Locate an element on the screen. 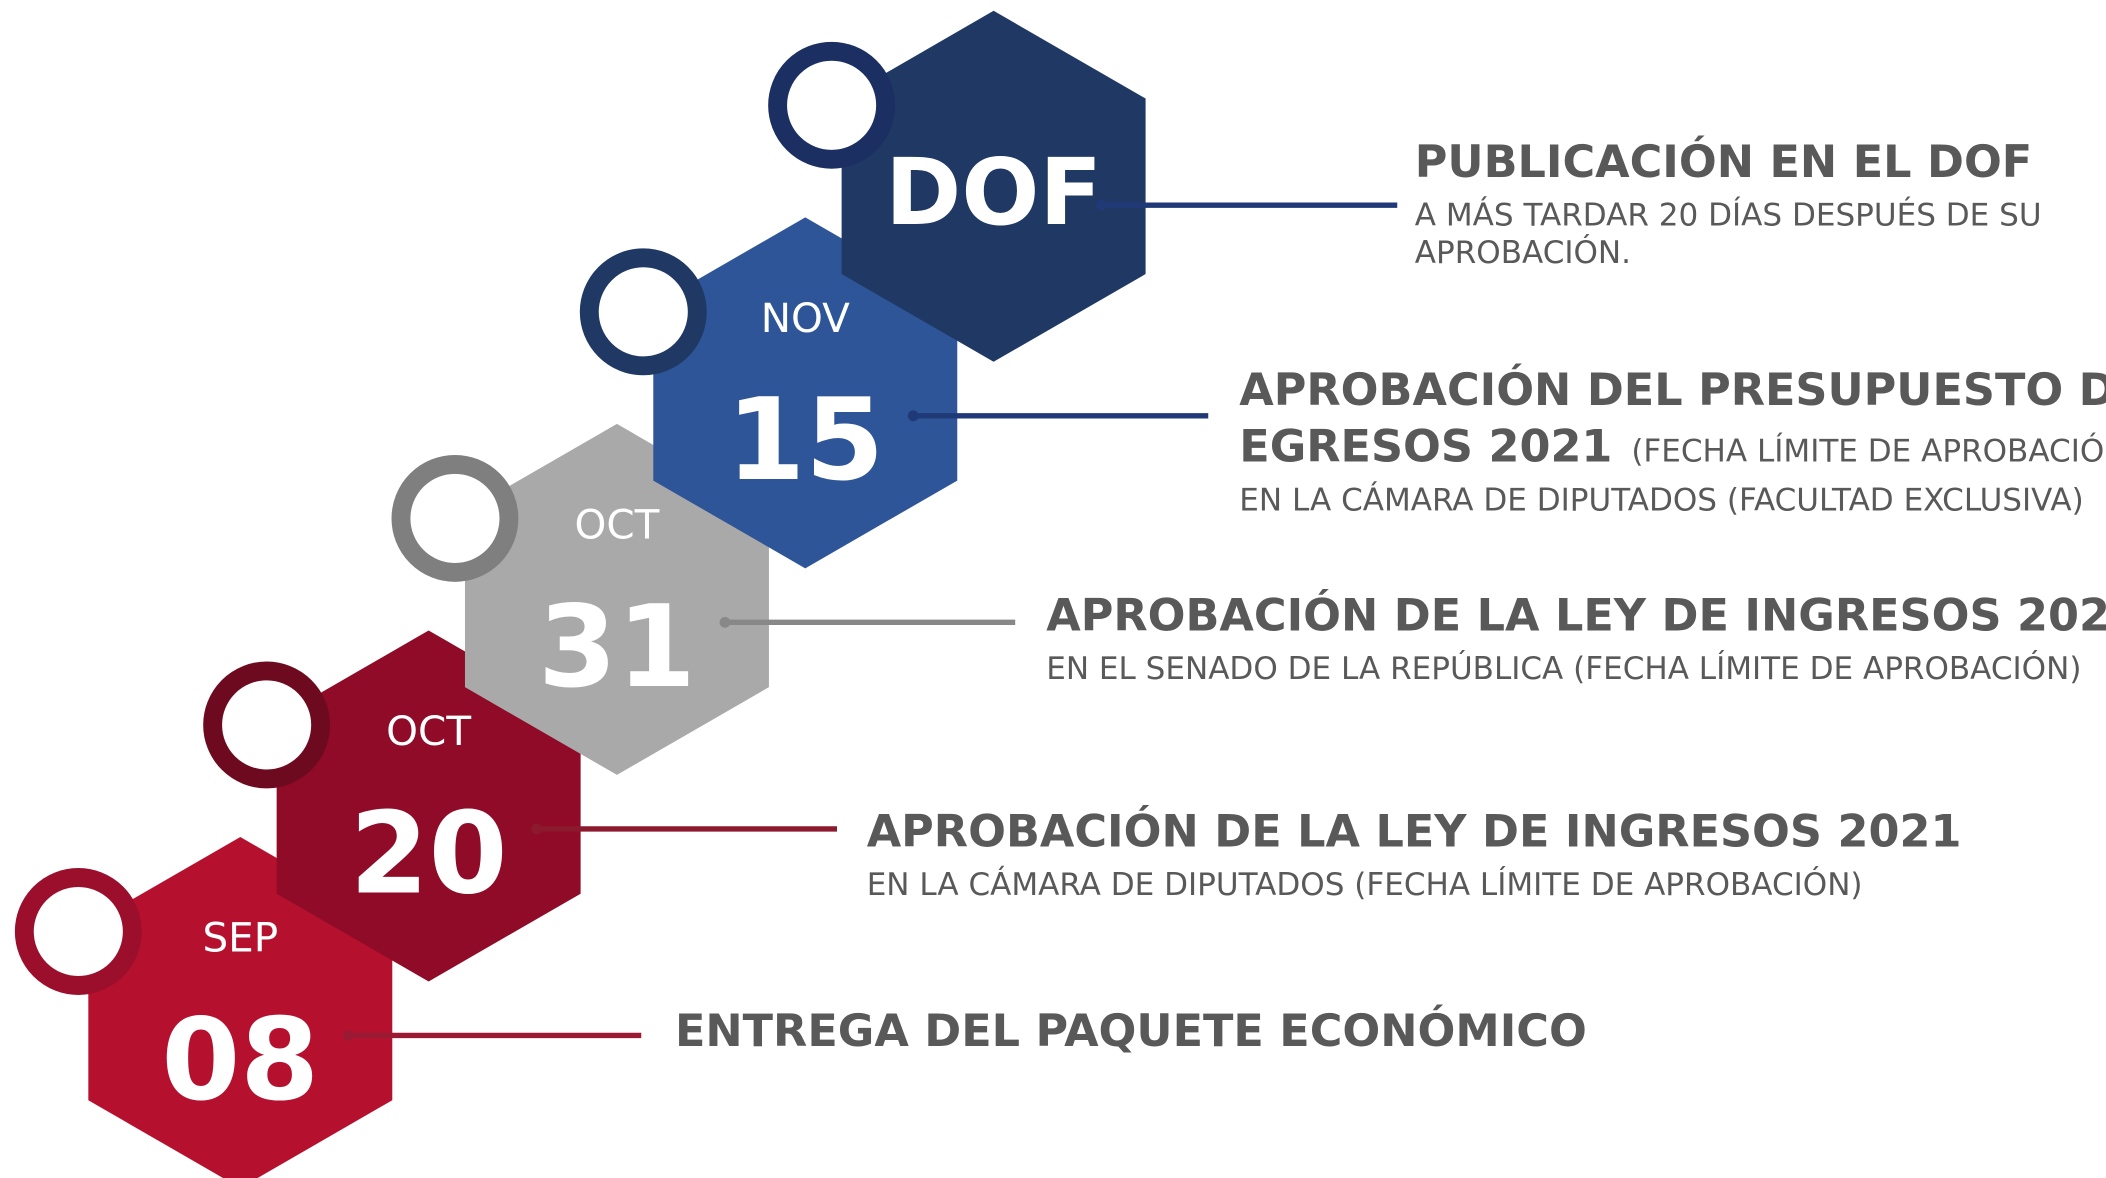 The image size is (2106, 1178). title-line: APROBACIÓN DEL PRESUPUESTO DE is located at coordinates (1672, 389).